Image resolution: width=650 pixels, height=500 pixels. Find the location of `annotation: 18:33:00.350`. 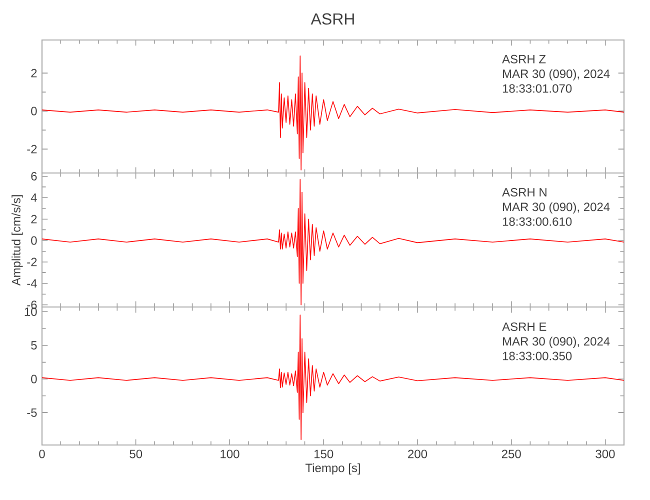

annotation: 18:33:00.350 is located at coordinates (537, 356).